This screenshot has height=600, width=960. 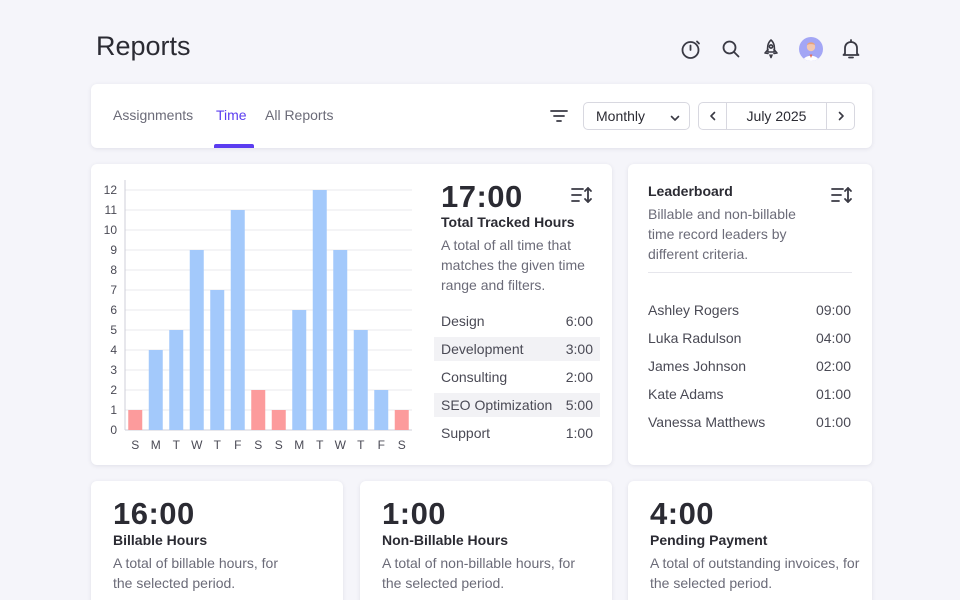 What do you see at coordinates (508, 222) in the screenshot?
I see `total-tracked-hours-title: Total Tracked Hours` at bounding box center [508, 222].